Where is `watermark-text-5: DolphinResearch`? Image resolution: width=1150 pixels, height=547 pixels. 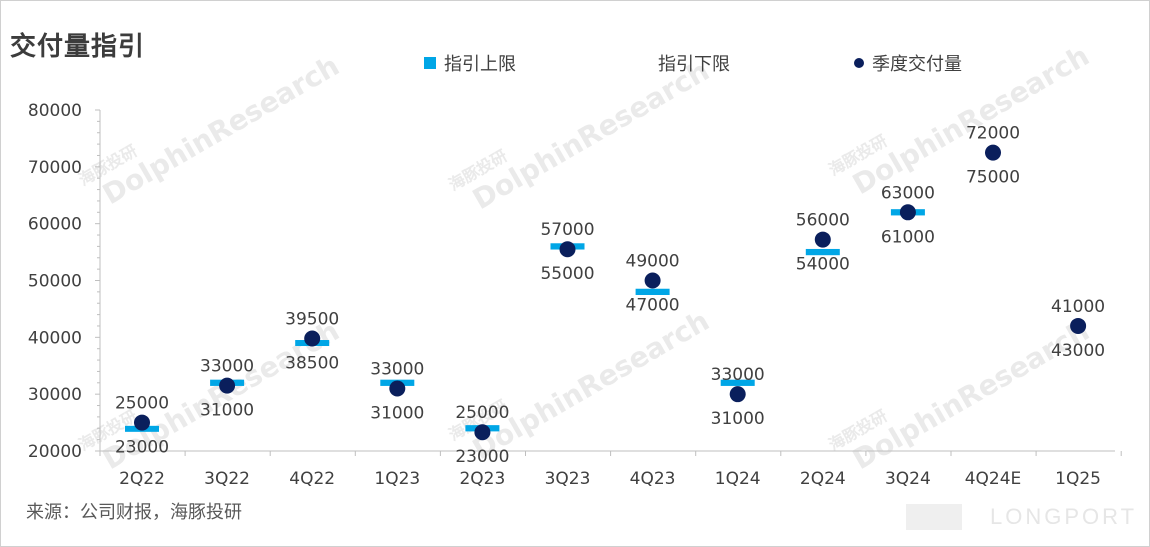
watermark-text-5: DolphinResearch is located at coordinates (971, 395).